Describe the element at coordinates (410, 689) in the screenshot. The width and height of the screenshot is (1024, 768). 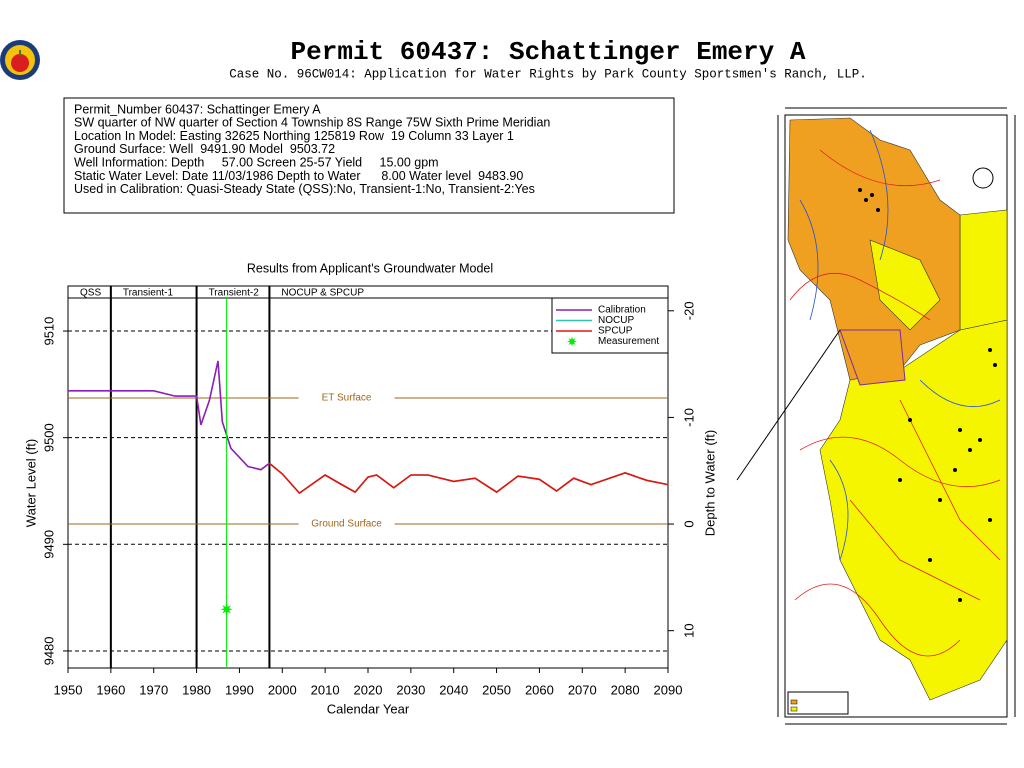
I see `x-tick-label: 2030` at that location.